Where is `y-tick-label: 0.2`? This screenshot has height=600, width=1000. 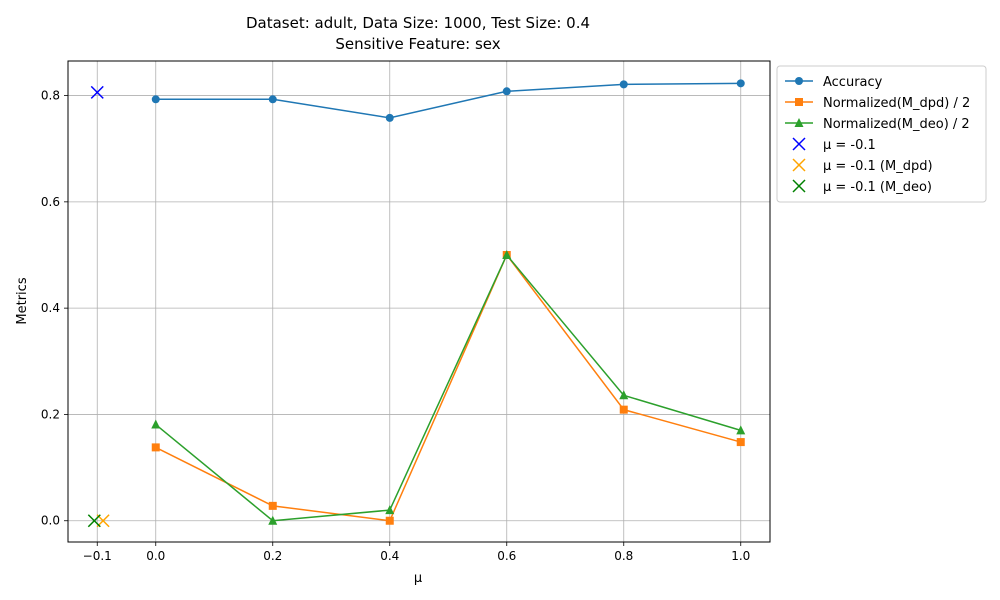
y-tick-label: 0.2 is located at coordinates (50, 414).